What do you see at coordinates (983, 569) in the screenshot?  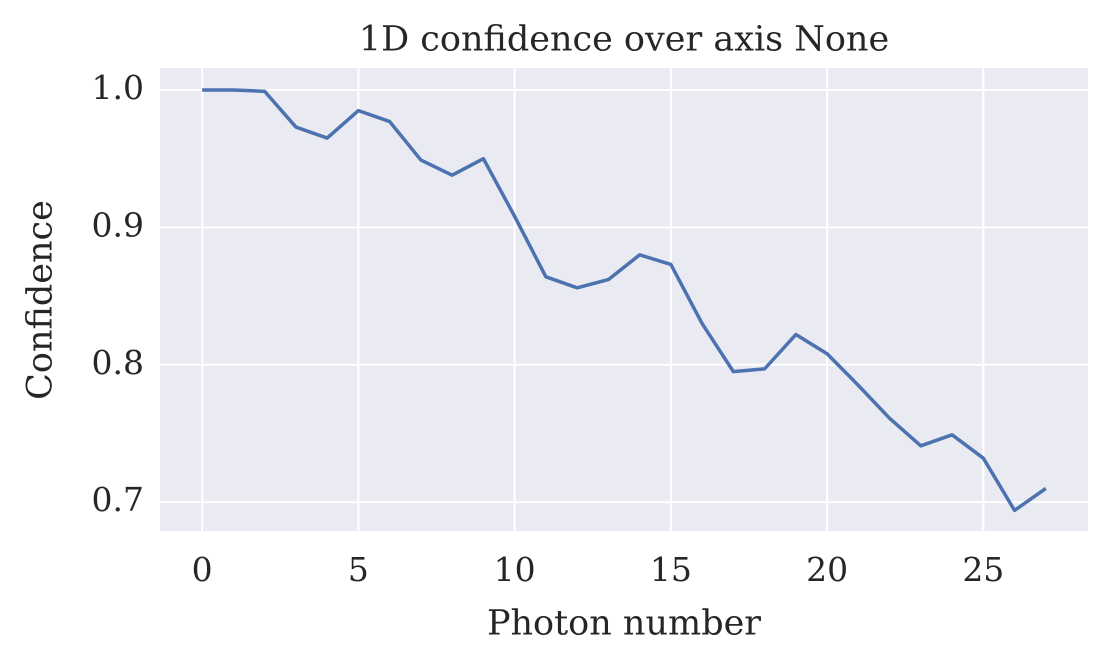 I see `x-tick-label: 25` at bounding box center [983, 569].